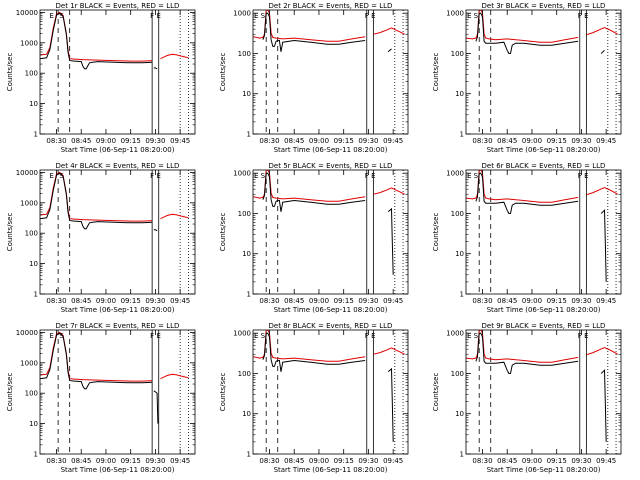  Describe the element at coordinates (331, 166) in the screenshot. I see `panel-title: Det 5r BLACK = Events, RED = LLD` at that location.